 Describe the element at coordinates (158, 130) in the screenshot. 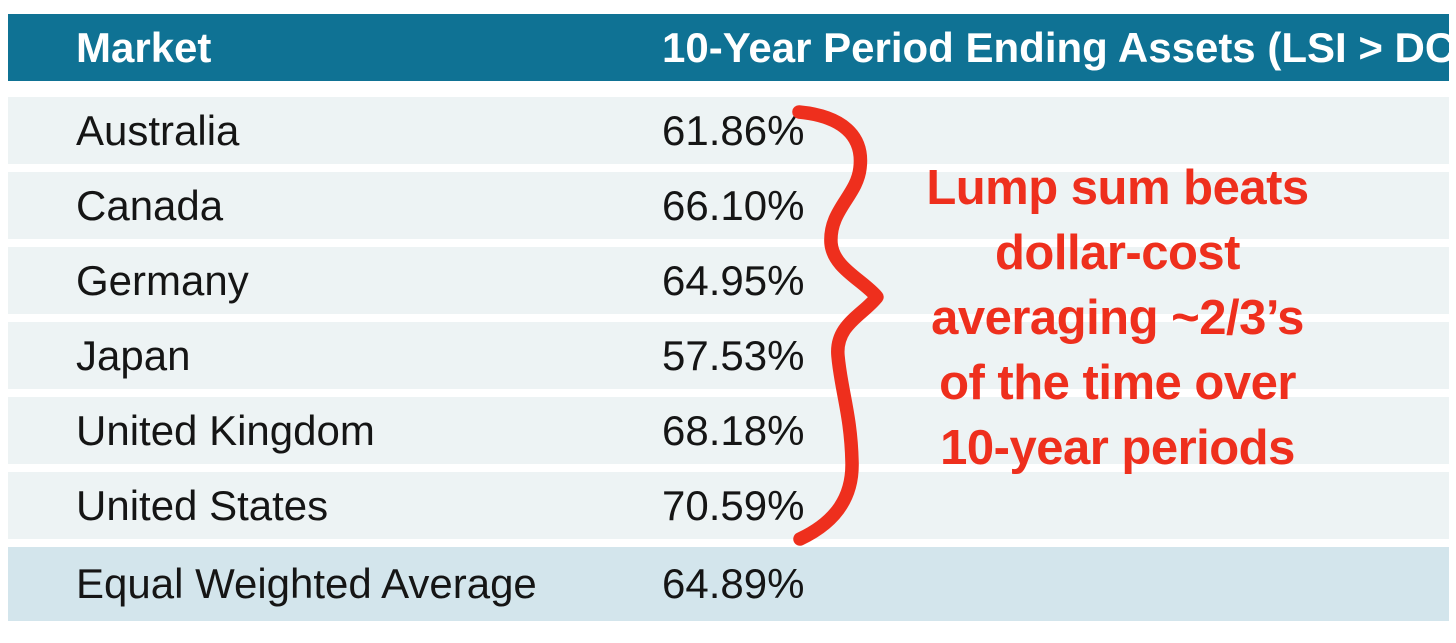

I see `market-cell: Australia` at that location.